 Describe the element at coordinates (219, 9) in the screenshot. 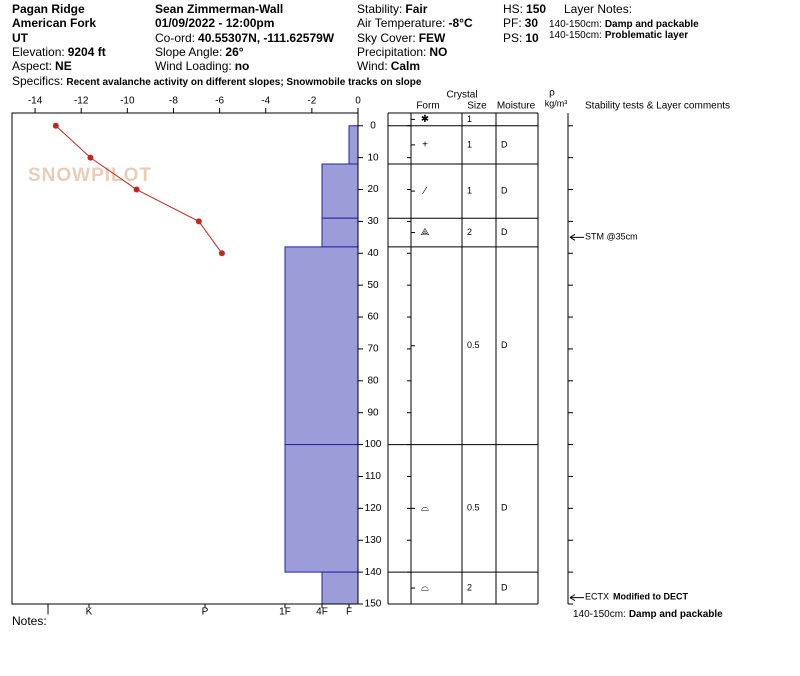

I see `header-field: Sean Zimmerman-Wall` at that location.